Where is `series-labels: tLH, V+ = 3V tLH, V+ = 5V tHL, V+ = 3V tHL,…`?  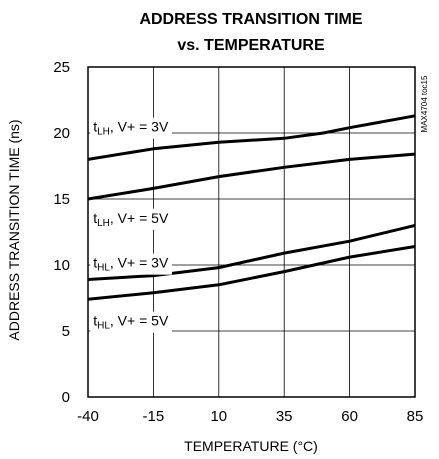 series-labels: tLH, V+ = 3V tLH, V+ = 5V tHL, V+ = 3V tHL,… is located at coordinates (131, 225).